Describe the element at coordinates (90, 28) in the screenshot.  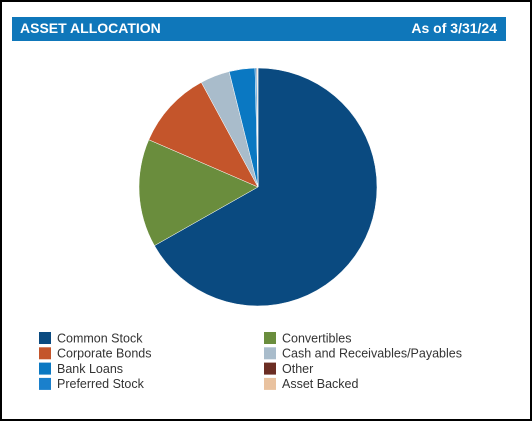
I see `chart-title: ASSET ALLOCATION` at that location.